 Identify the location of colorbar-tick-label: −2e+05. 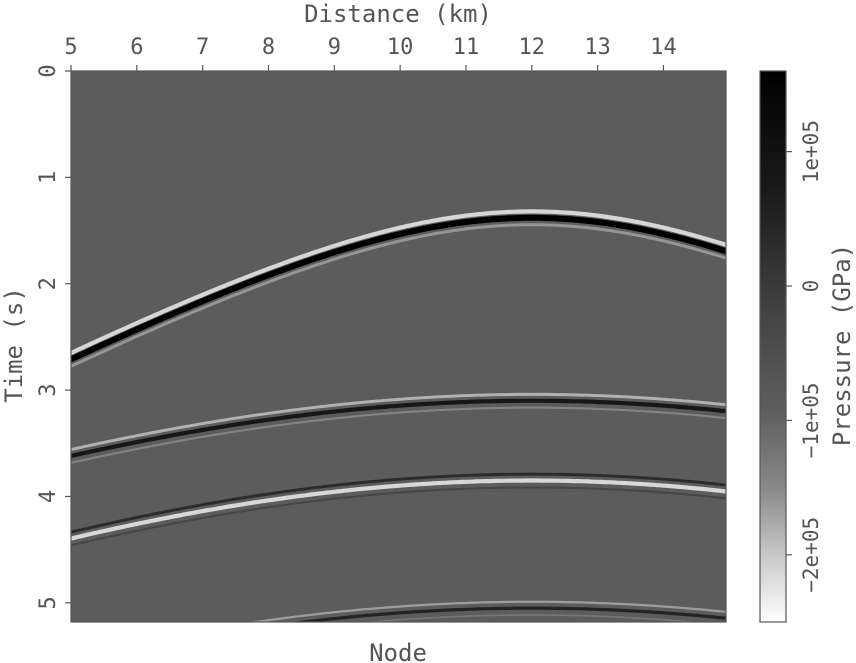
(811, 555).